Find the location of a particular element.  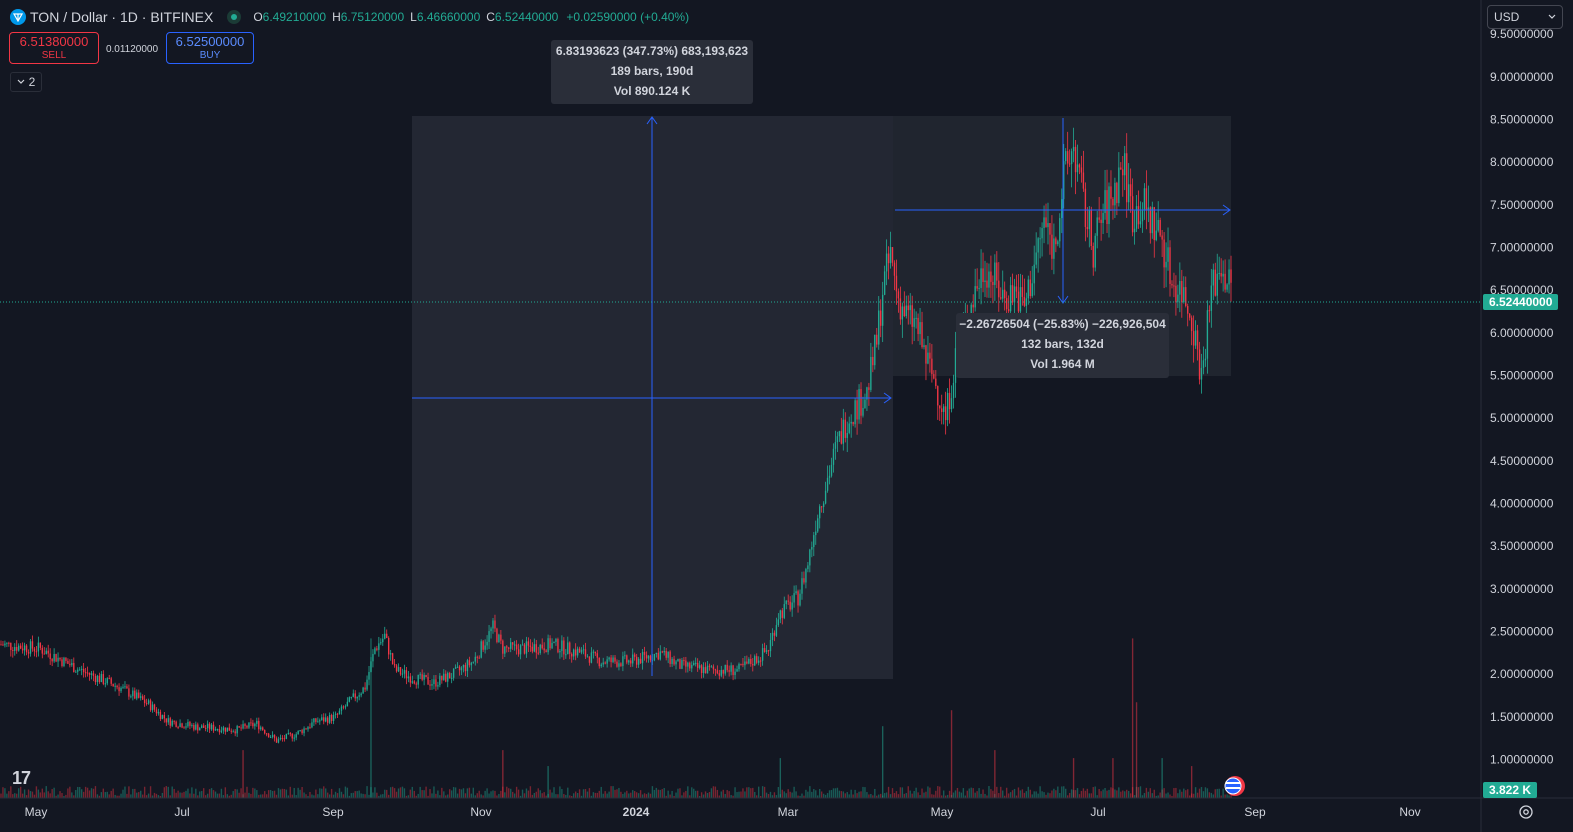

gear-icon is located at coordinates (1526, 812).